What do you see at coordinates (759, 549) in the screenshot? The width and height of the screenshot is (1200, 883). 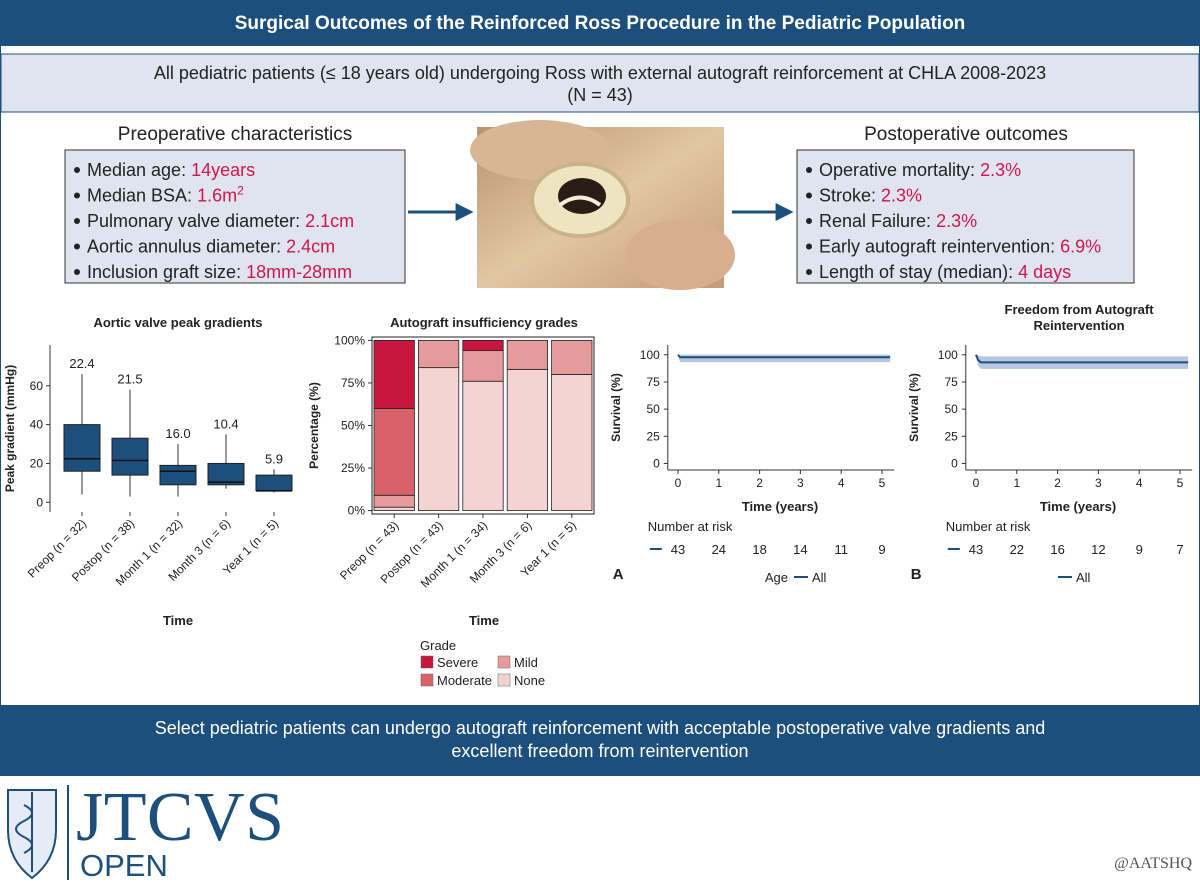 I see `risk-count: 18` at bounding box center [759, 549].